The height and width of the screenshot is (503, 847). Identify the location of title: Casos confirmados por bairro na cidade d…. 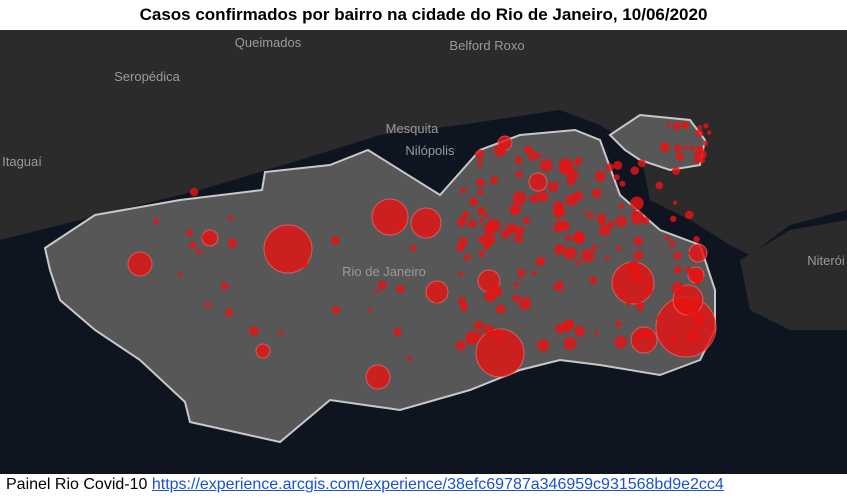
(423, 14).